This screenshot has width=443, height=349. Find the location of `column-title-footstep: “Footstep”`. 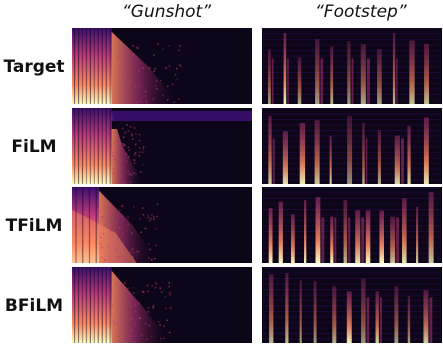

column-title-footstep: “Footstep” is located at coordinates (361, 12).